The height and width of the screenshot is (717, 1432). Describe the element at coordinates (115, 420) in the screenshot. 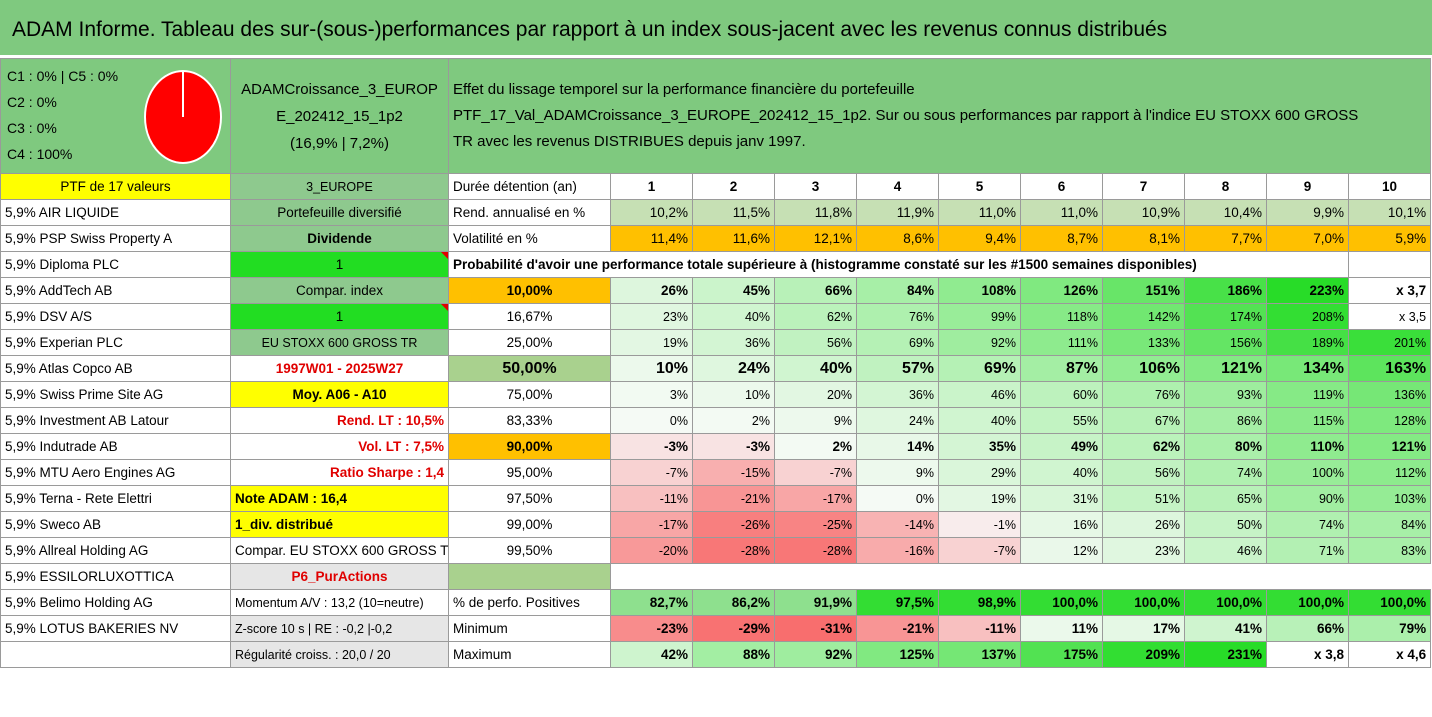

I see `holding-label: 5,9% Investment AB Latour` at that location.